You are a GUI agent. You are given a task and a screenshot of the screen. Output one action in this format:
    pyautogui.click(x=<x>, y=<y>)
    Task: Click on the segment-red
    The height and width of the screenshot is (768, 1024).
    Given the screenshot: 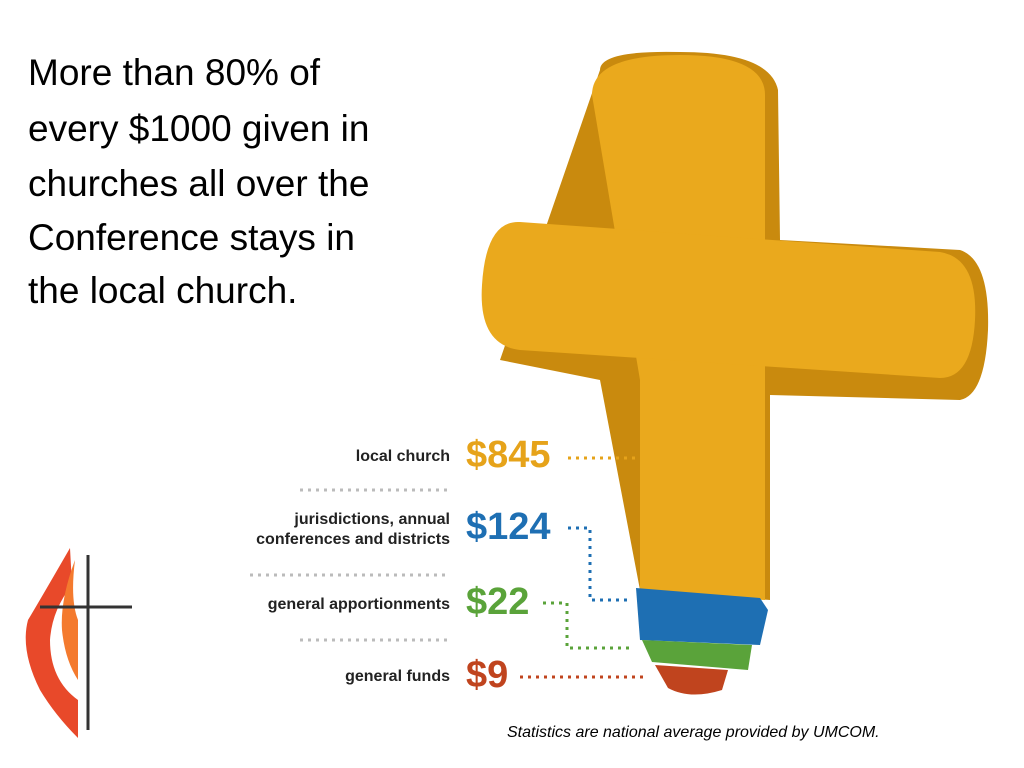 What is the action you would take?
    pyautogui.click(x=691, y=680)
    